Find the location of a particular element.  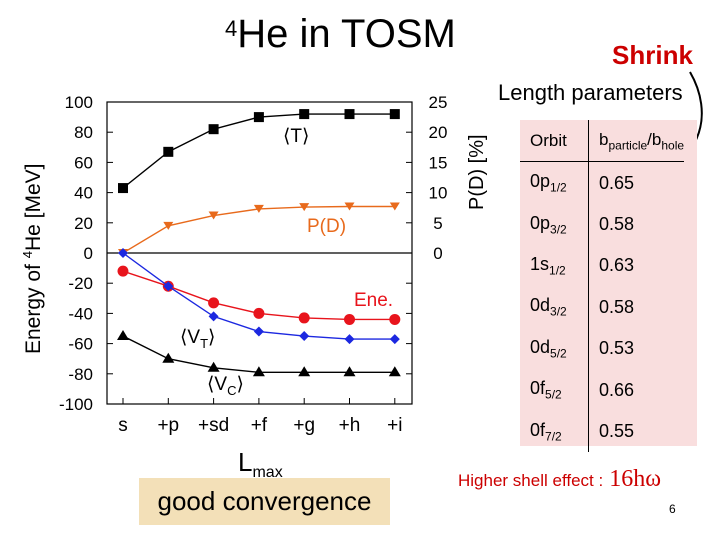

x-tick-label: +sd is located at coordinates (213, 425).